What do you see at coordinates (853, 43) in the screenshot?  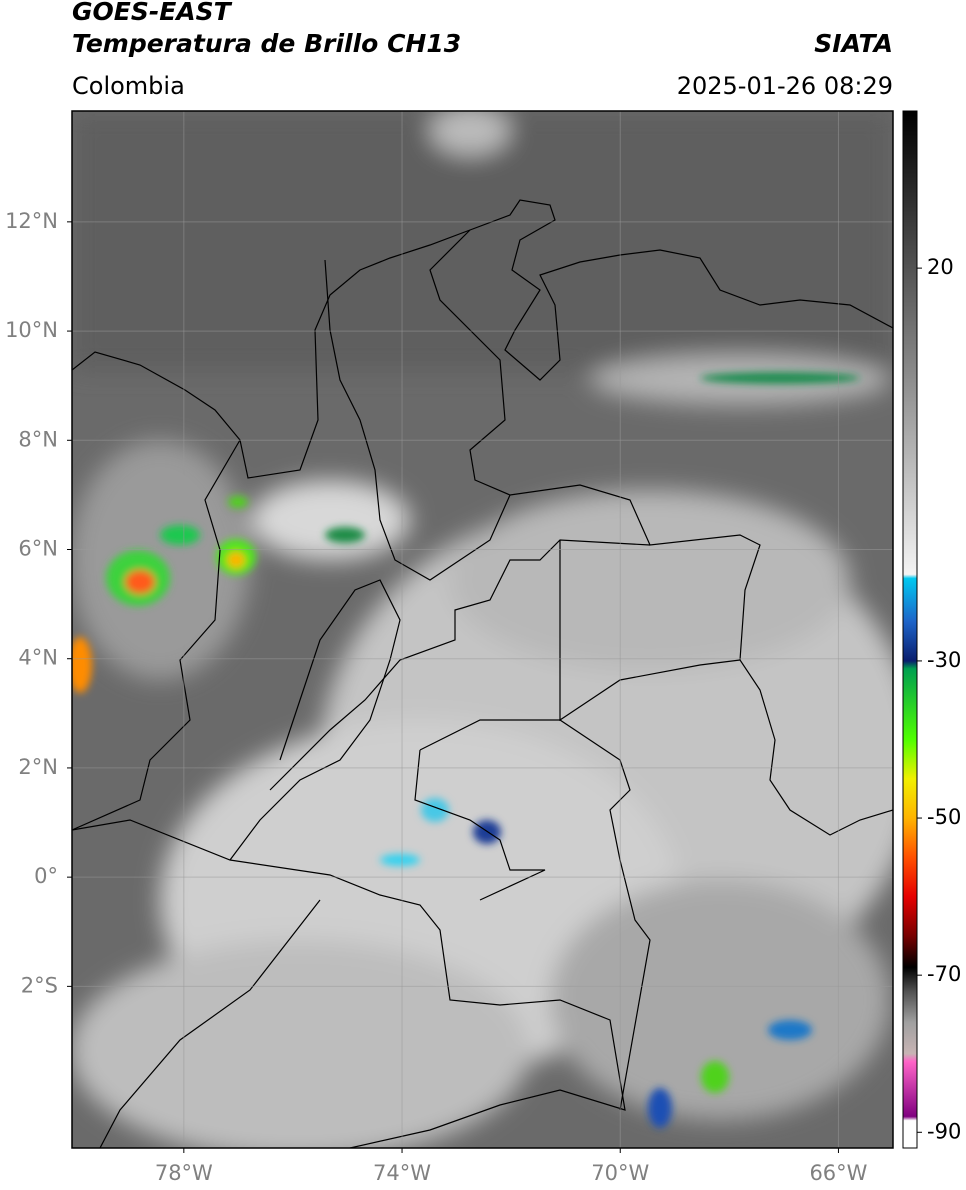 I see `source: SIATA` at bounding box center [853, 43].